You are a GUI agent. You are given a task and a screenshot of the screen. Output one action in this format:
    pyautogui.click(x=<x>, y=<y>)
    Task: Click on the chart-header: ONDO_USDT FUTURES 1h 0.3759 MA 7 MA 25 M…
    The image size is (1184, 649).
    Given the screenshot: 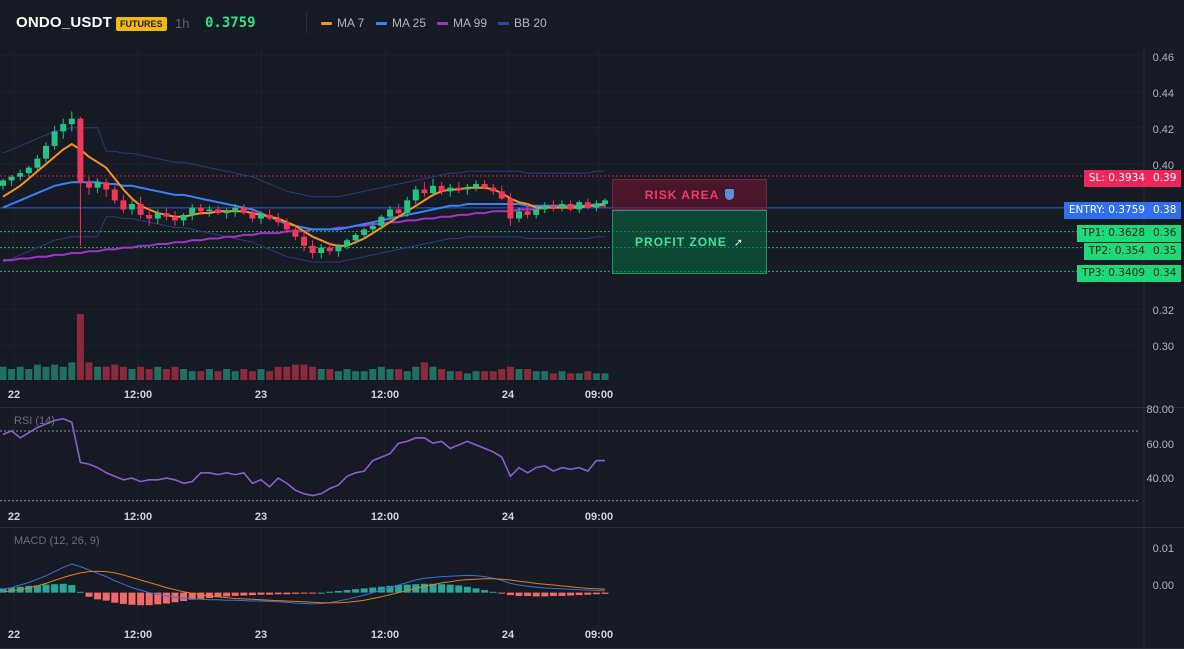 What is the action you would take?
    pyautogui.click(x=592, y=23)
    